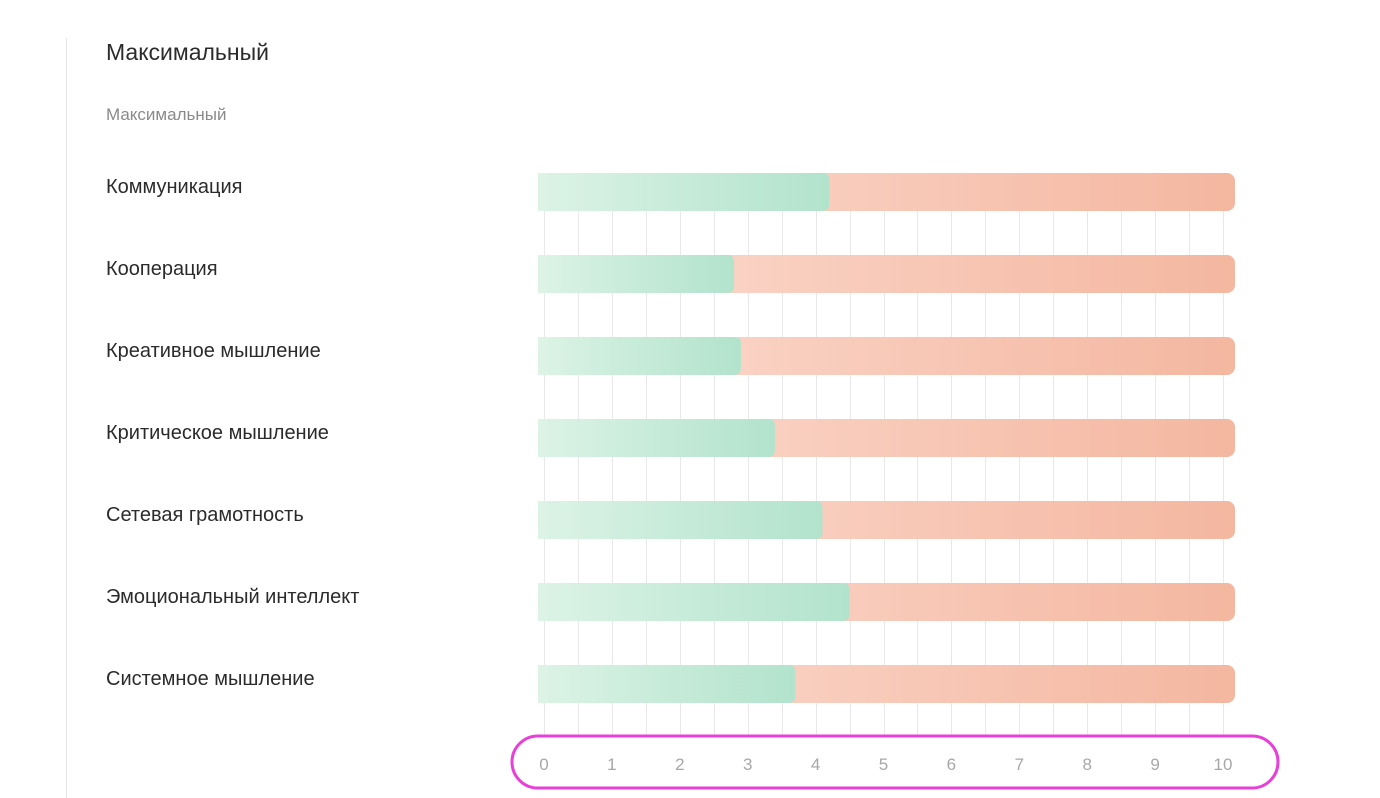 The image size is (1380, 798). I want to click on left-divider, so click(66, 418).